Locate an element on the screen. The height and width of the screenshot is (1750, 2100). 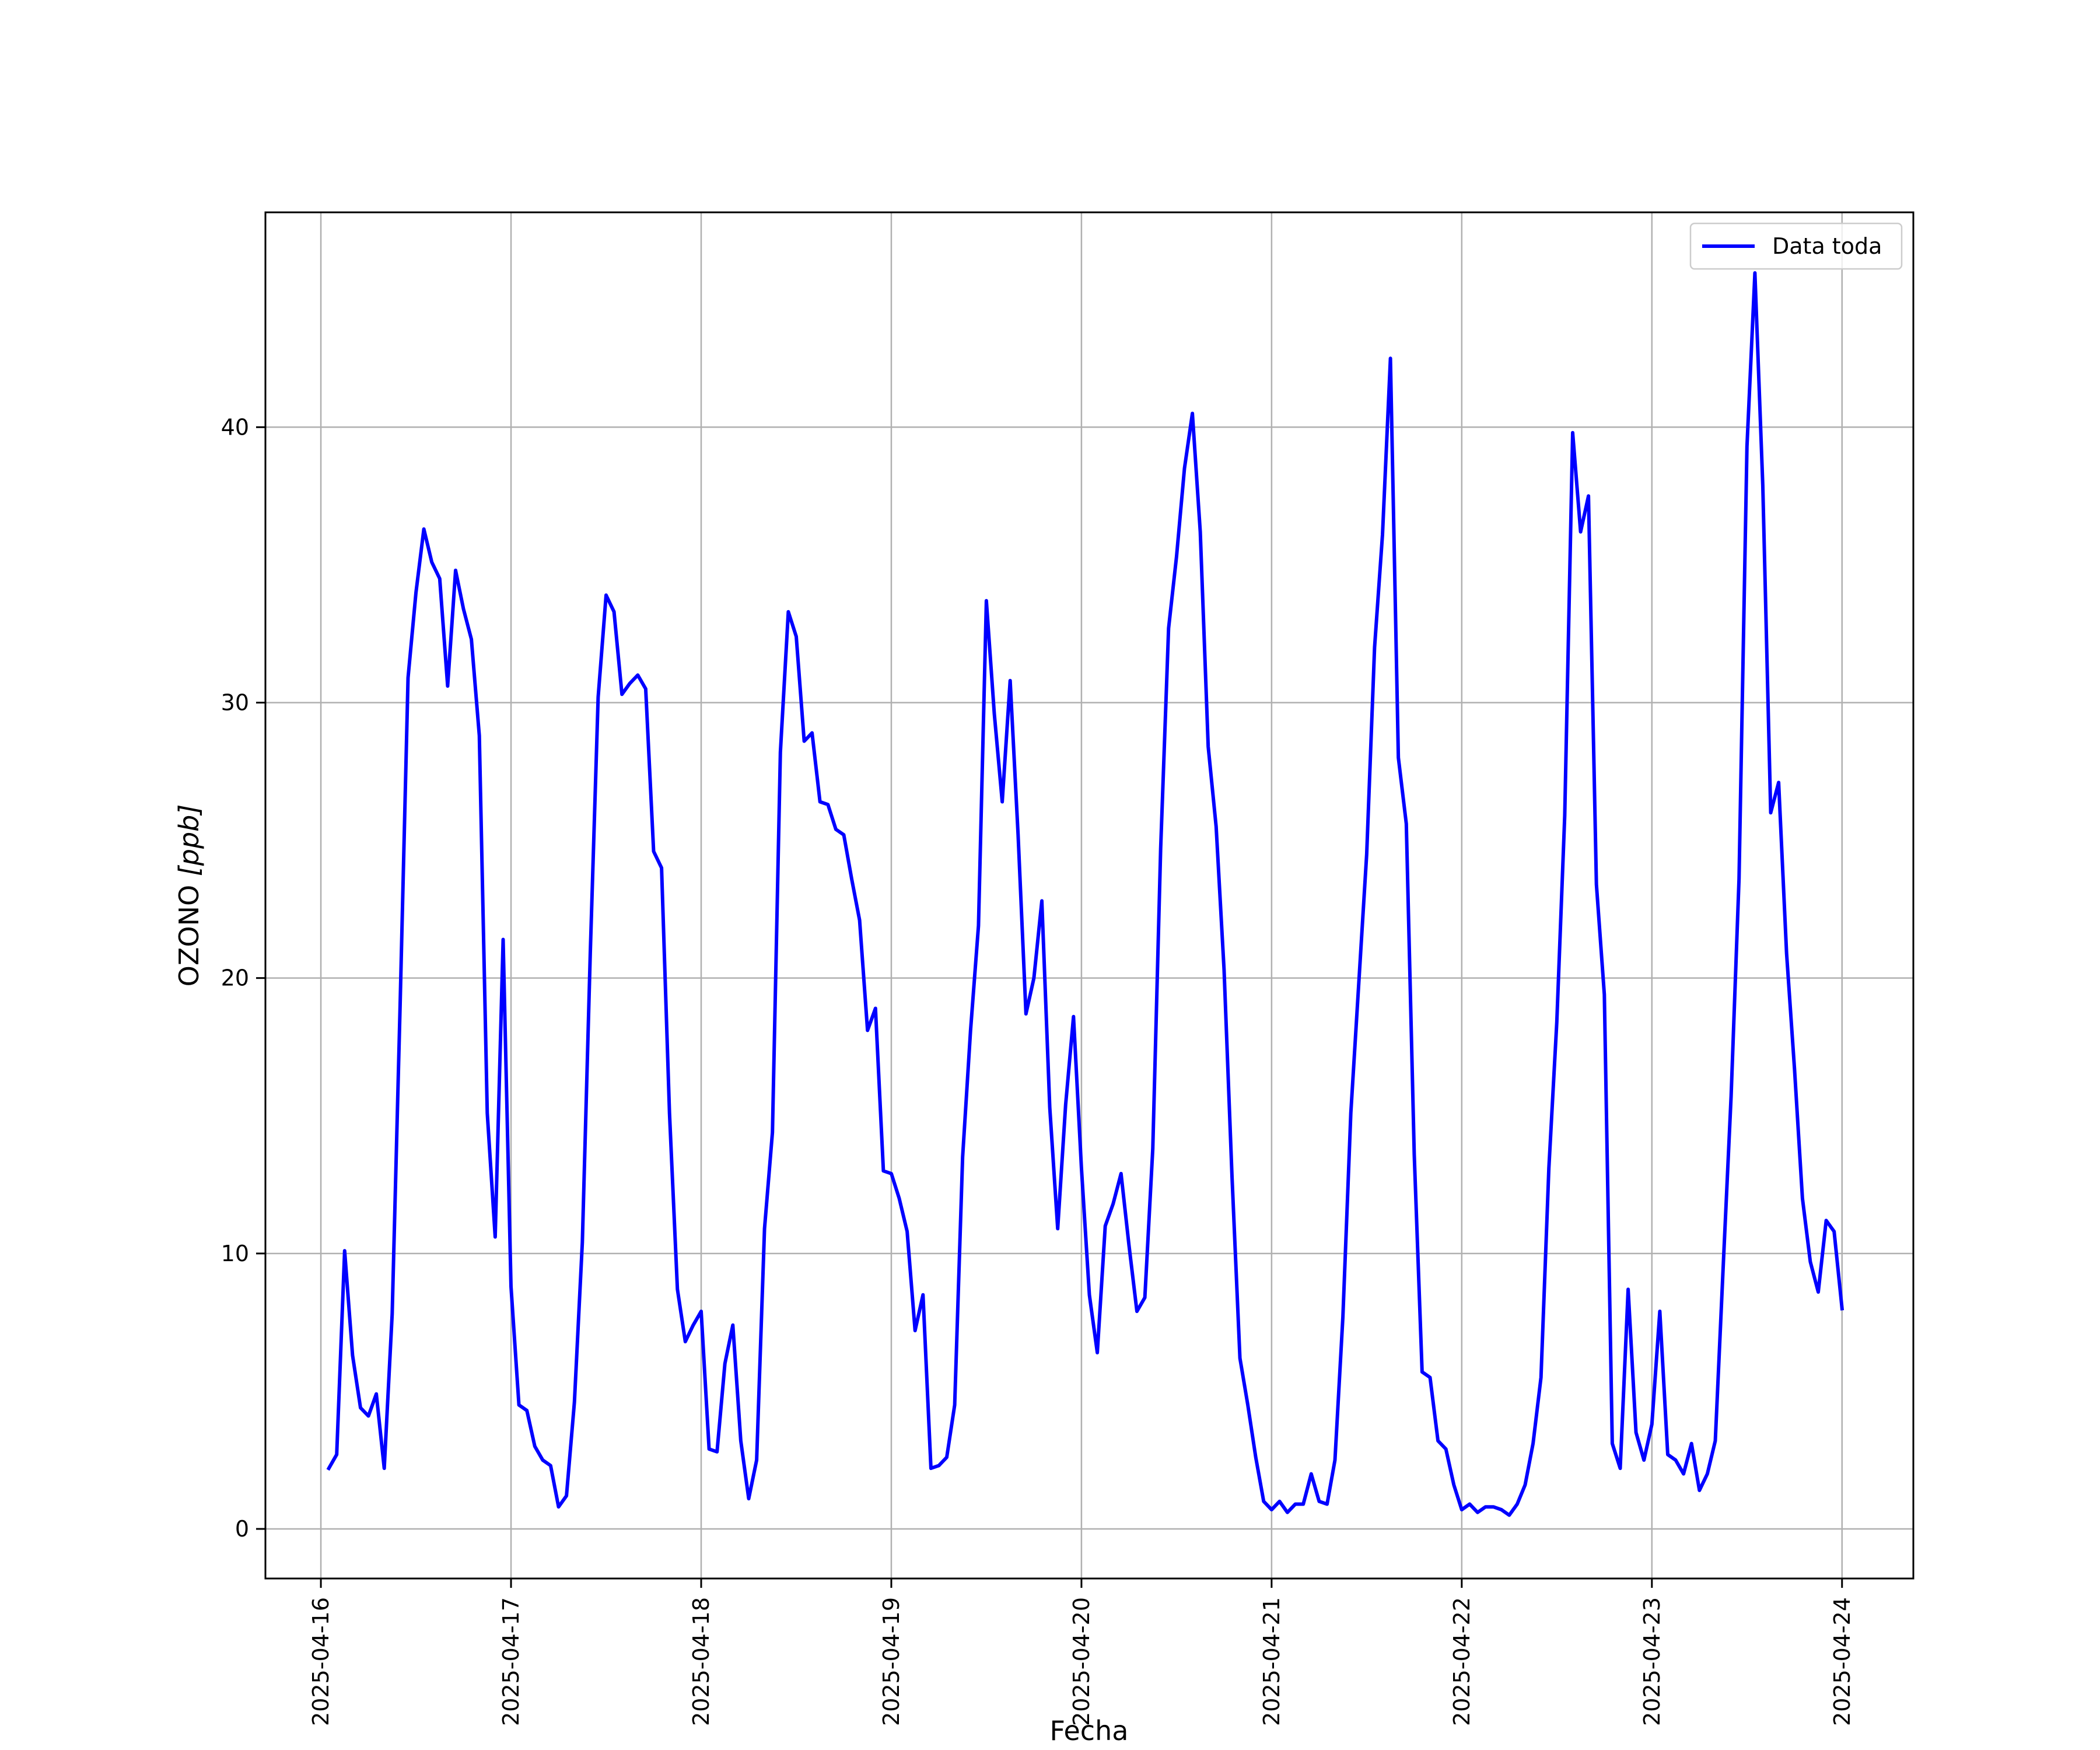
x-tick-label-2025-04-24: 2025-04-24 is located at coordinates (1842, 1661).